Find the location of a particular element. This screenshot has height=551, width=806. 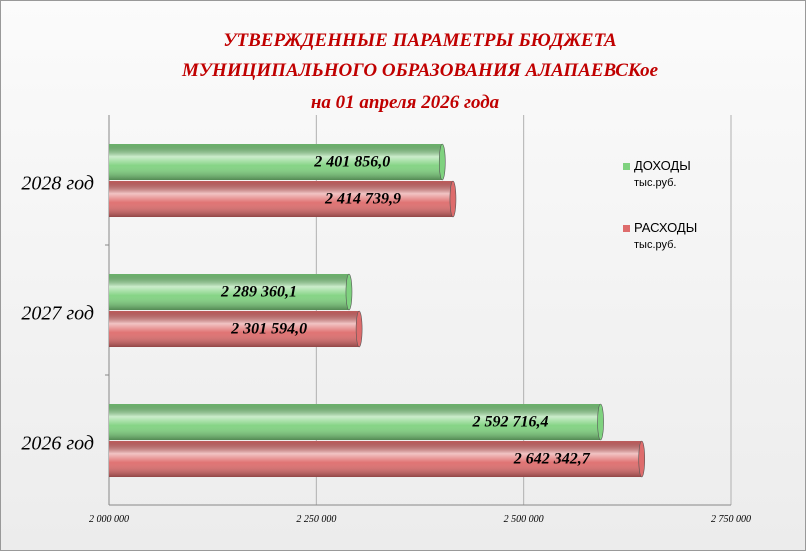

legend-label: РАСХОДЫ is located at coordinates (665, 227).